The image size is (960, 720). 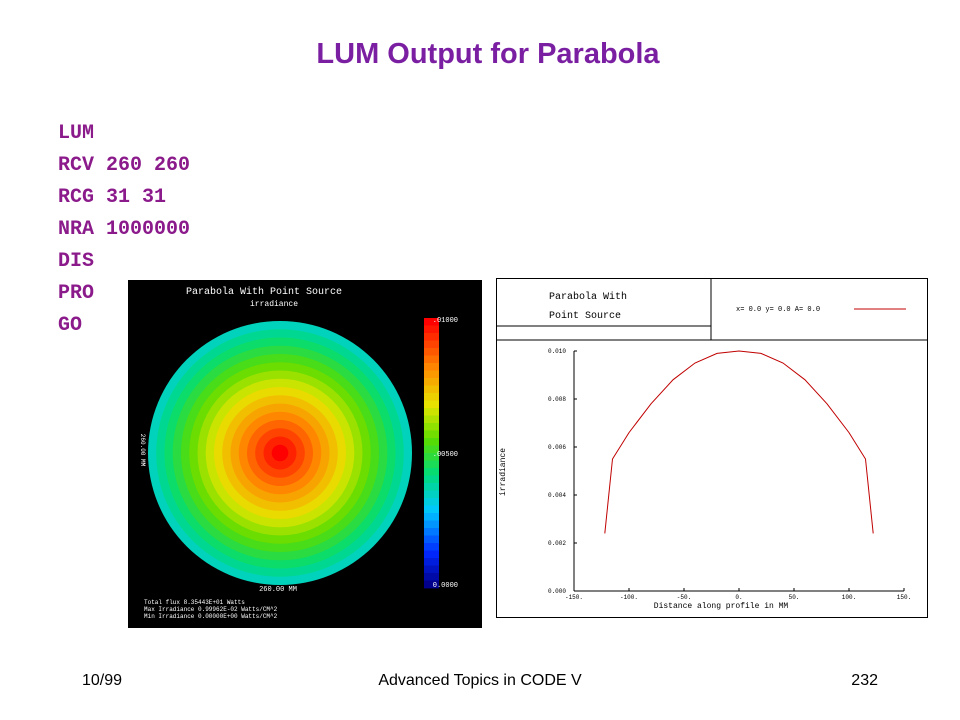 What do you see at coordinates (112, 197) in the screenshot?
I see `command-line: RCG 31 31` at bounding box center [112, 197].